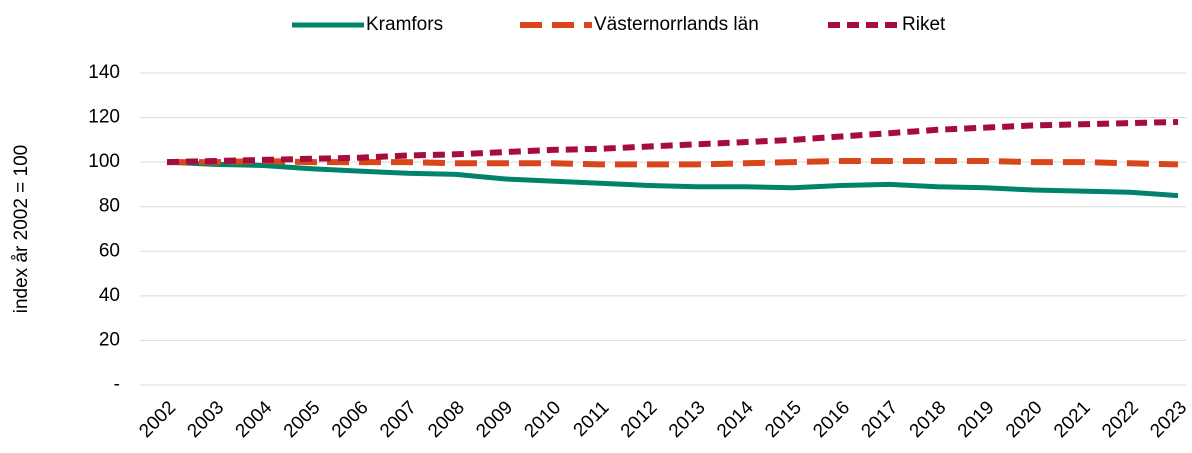 The width and height of the screenshot is (1192, 453). Describe the element at coordinates (783, 419) in the screenshot. I see `x-tick-label: 2015` at that location.